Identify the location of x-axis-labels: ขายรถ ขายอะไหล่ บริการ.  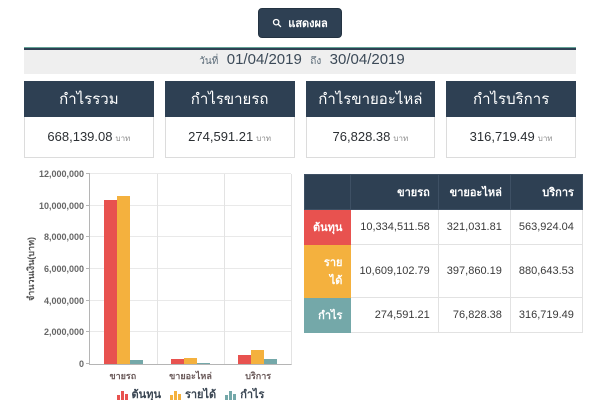
(190, 376).